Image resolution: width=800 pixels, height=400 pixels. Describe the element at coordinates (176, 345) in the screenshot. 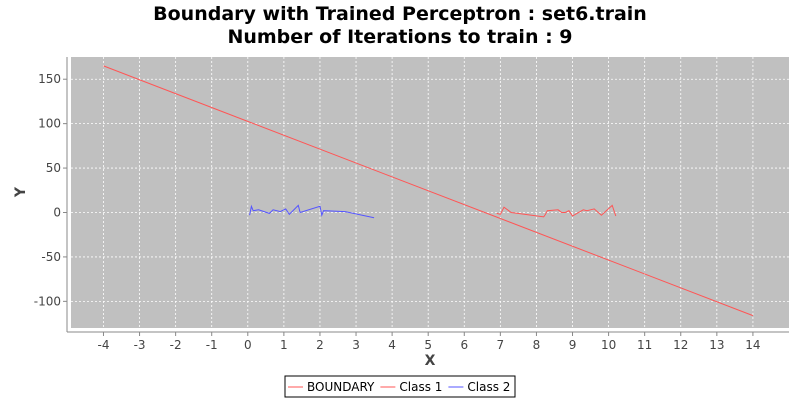

I see `x-tick-label: -2` at that location.